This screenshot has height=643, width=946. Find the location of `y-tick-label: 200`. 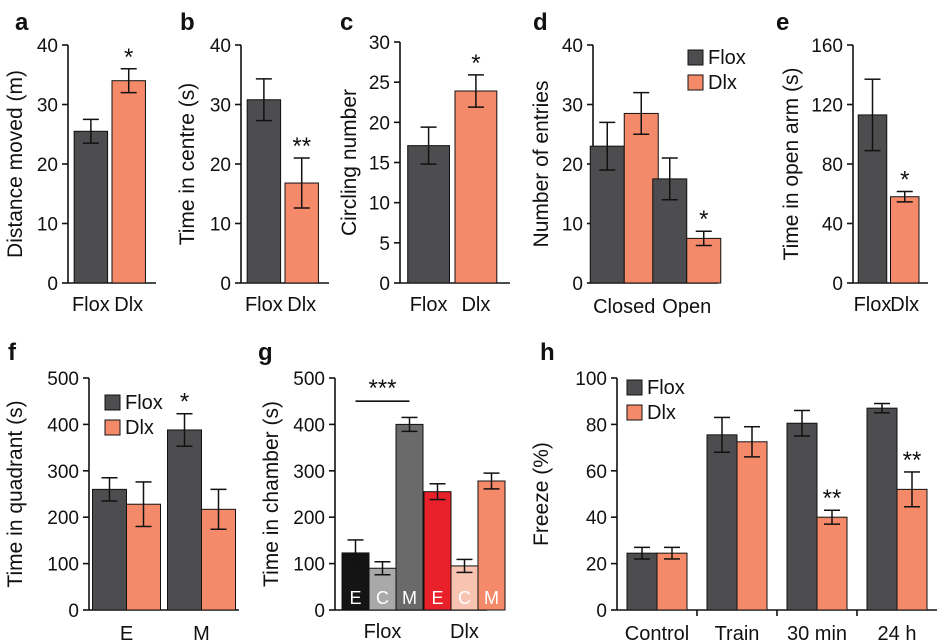

y-tick-label: 200 is located at coordinates (63, 518).